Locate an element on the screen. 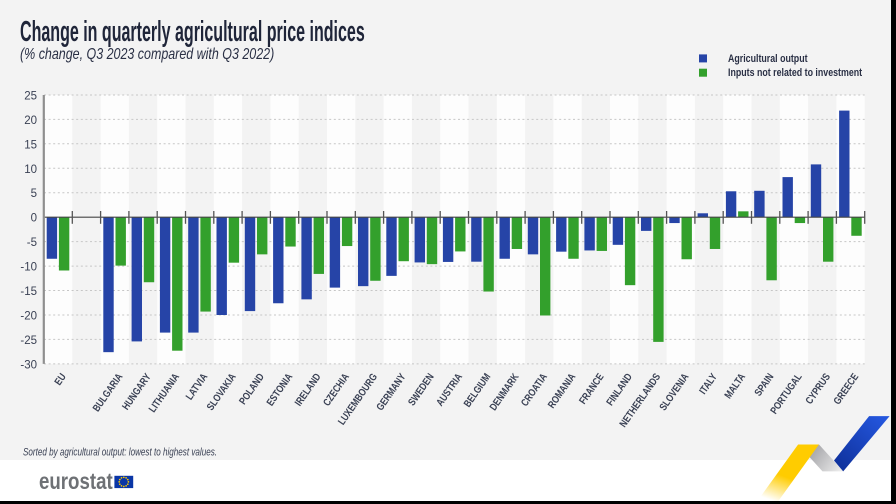  svg-text: 25 is located at coordinates (30, 97).